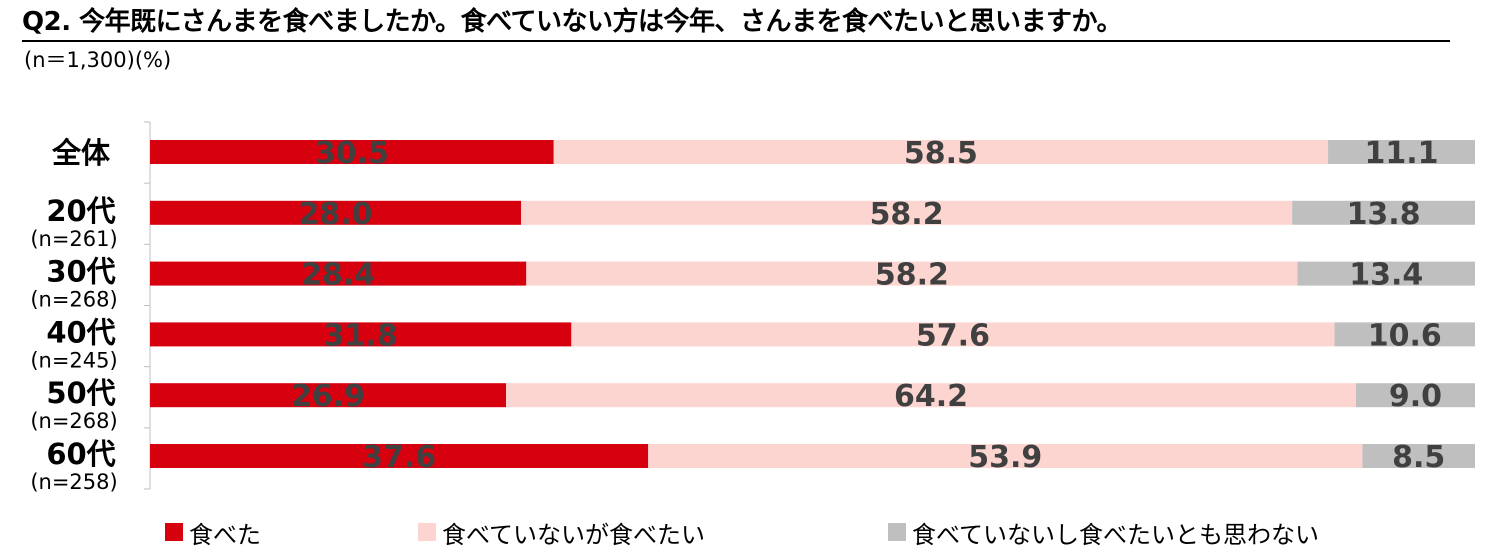  I want to click on legend-item: 食べていないが食べたい, so click(561, 532).